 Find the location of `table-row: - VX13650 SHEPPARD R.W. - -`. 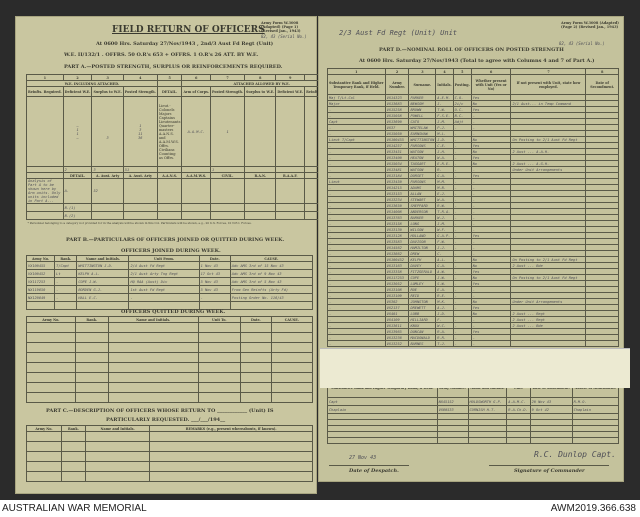

table-row: - VX13650 SHEPPARD R.W. - - is located at coordinates (473, 205).